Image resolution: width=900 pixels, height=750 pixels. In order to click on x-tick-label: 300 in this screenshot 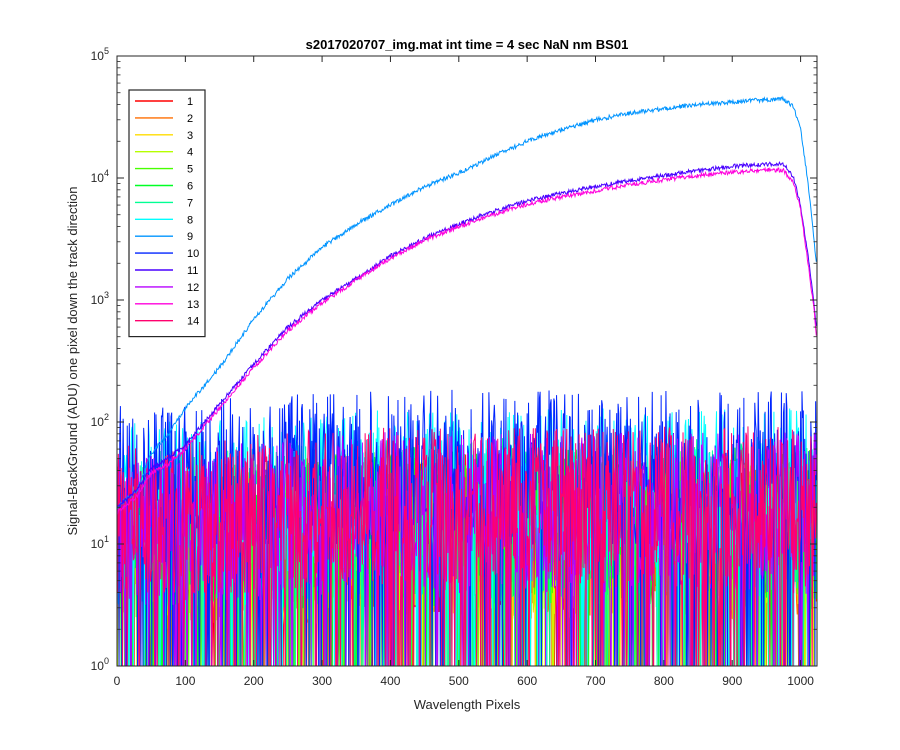, I will do `click(322, 681)`.